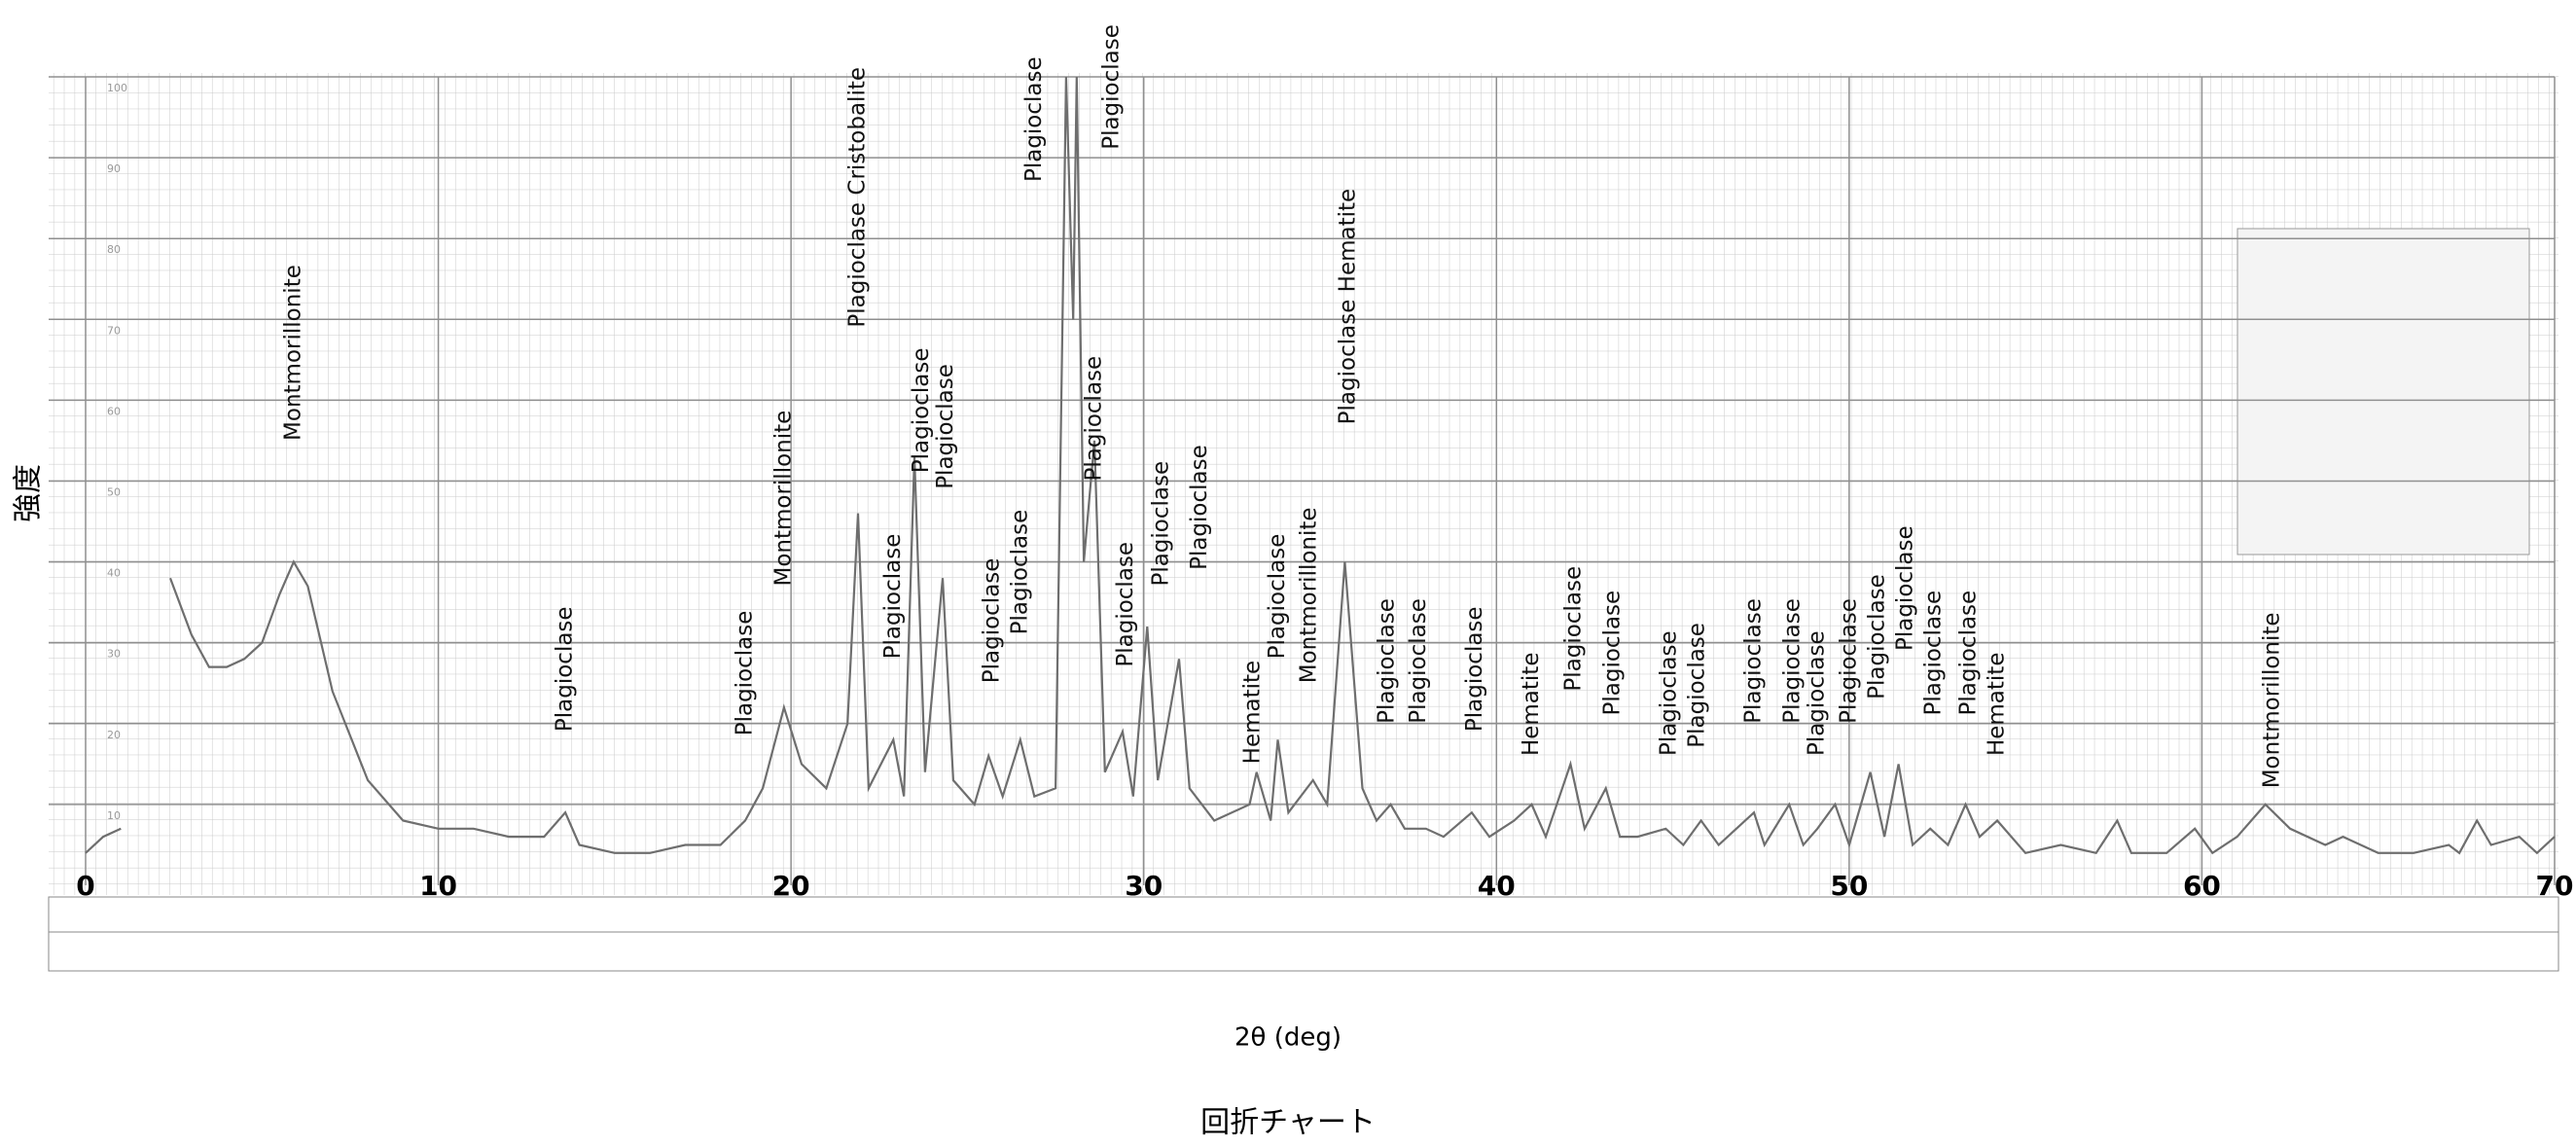 The height and width of the screenshot is (1147, 2576). Describe the element at coordinates (1288, 1038) in the screenshot. I see `x-axis-label: 2θ (deg)` at that location.